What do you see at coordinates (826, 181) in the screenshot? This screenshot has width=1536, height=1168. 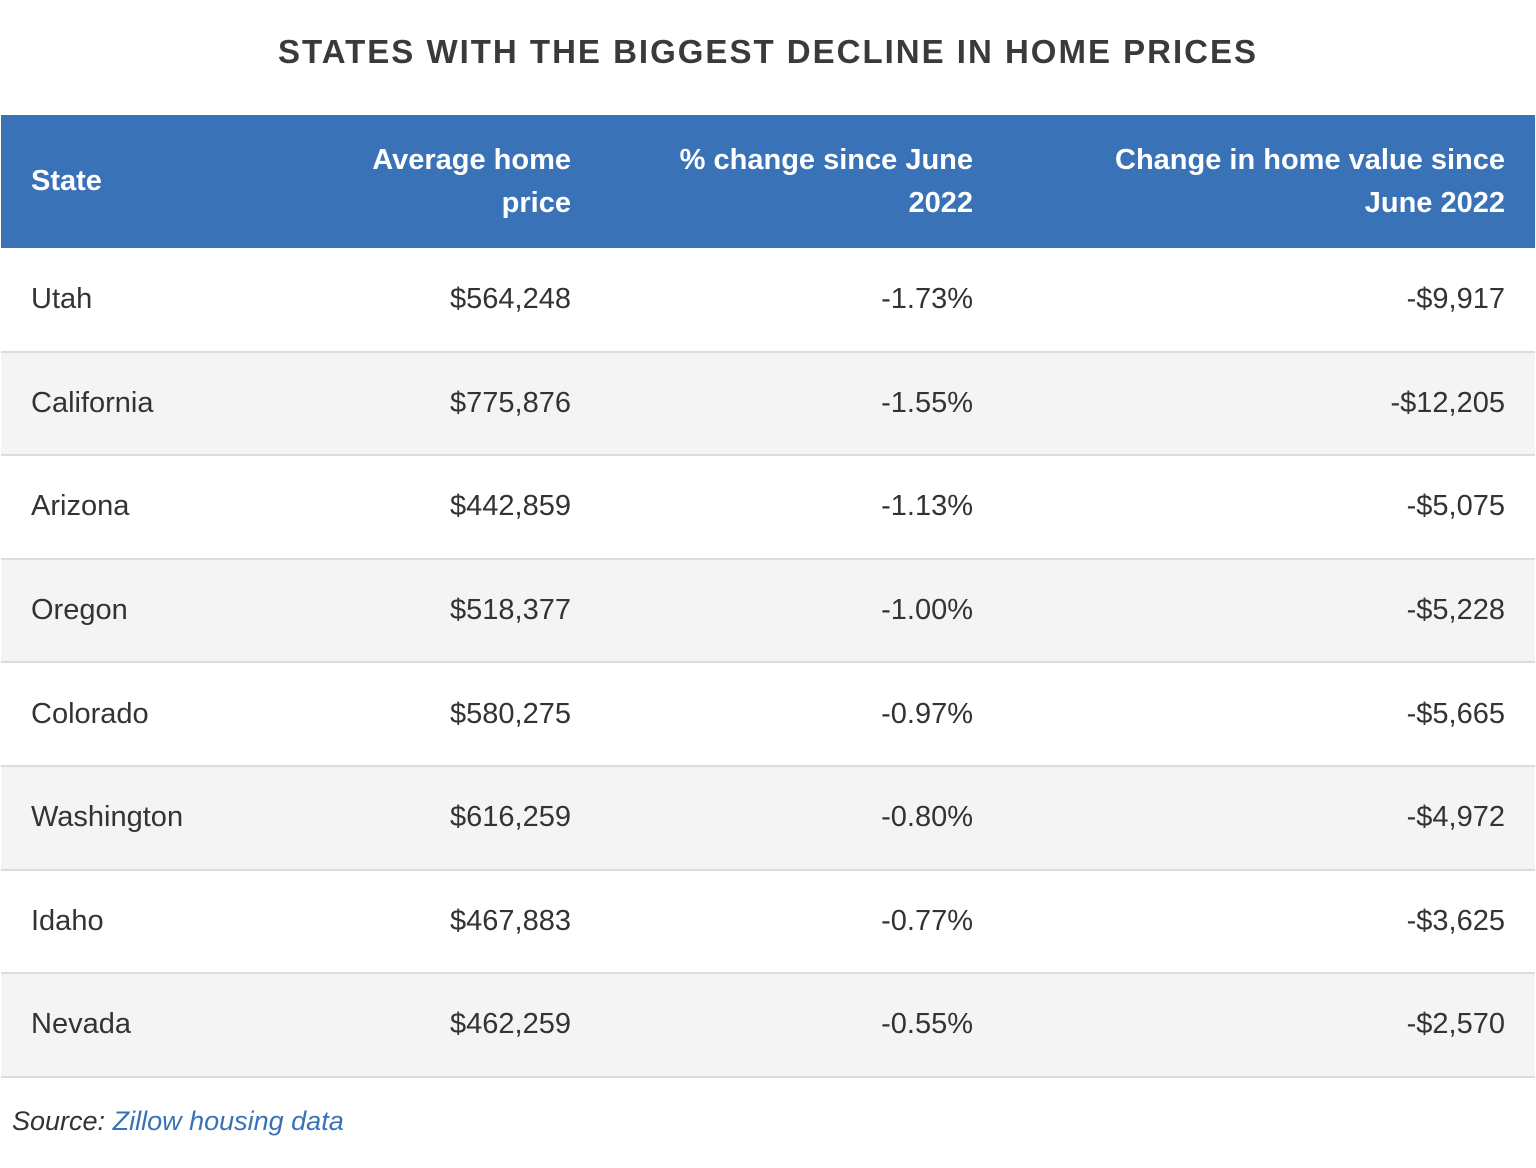 I see `header-percent-change: % change since June 2022` at bounding box center [826, 181].